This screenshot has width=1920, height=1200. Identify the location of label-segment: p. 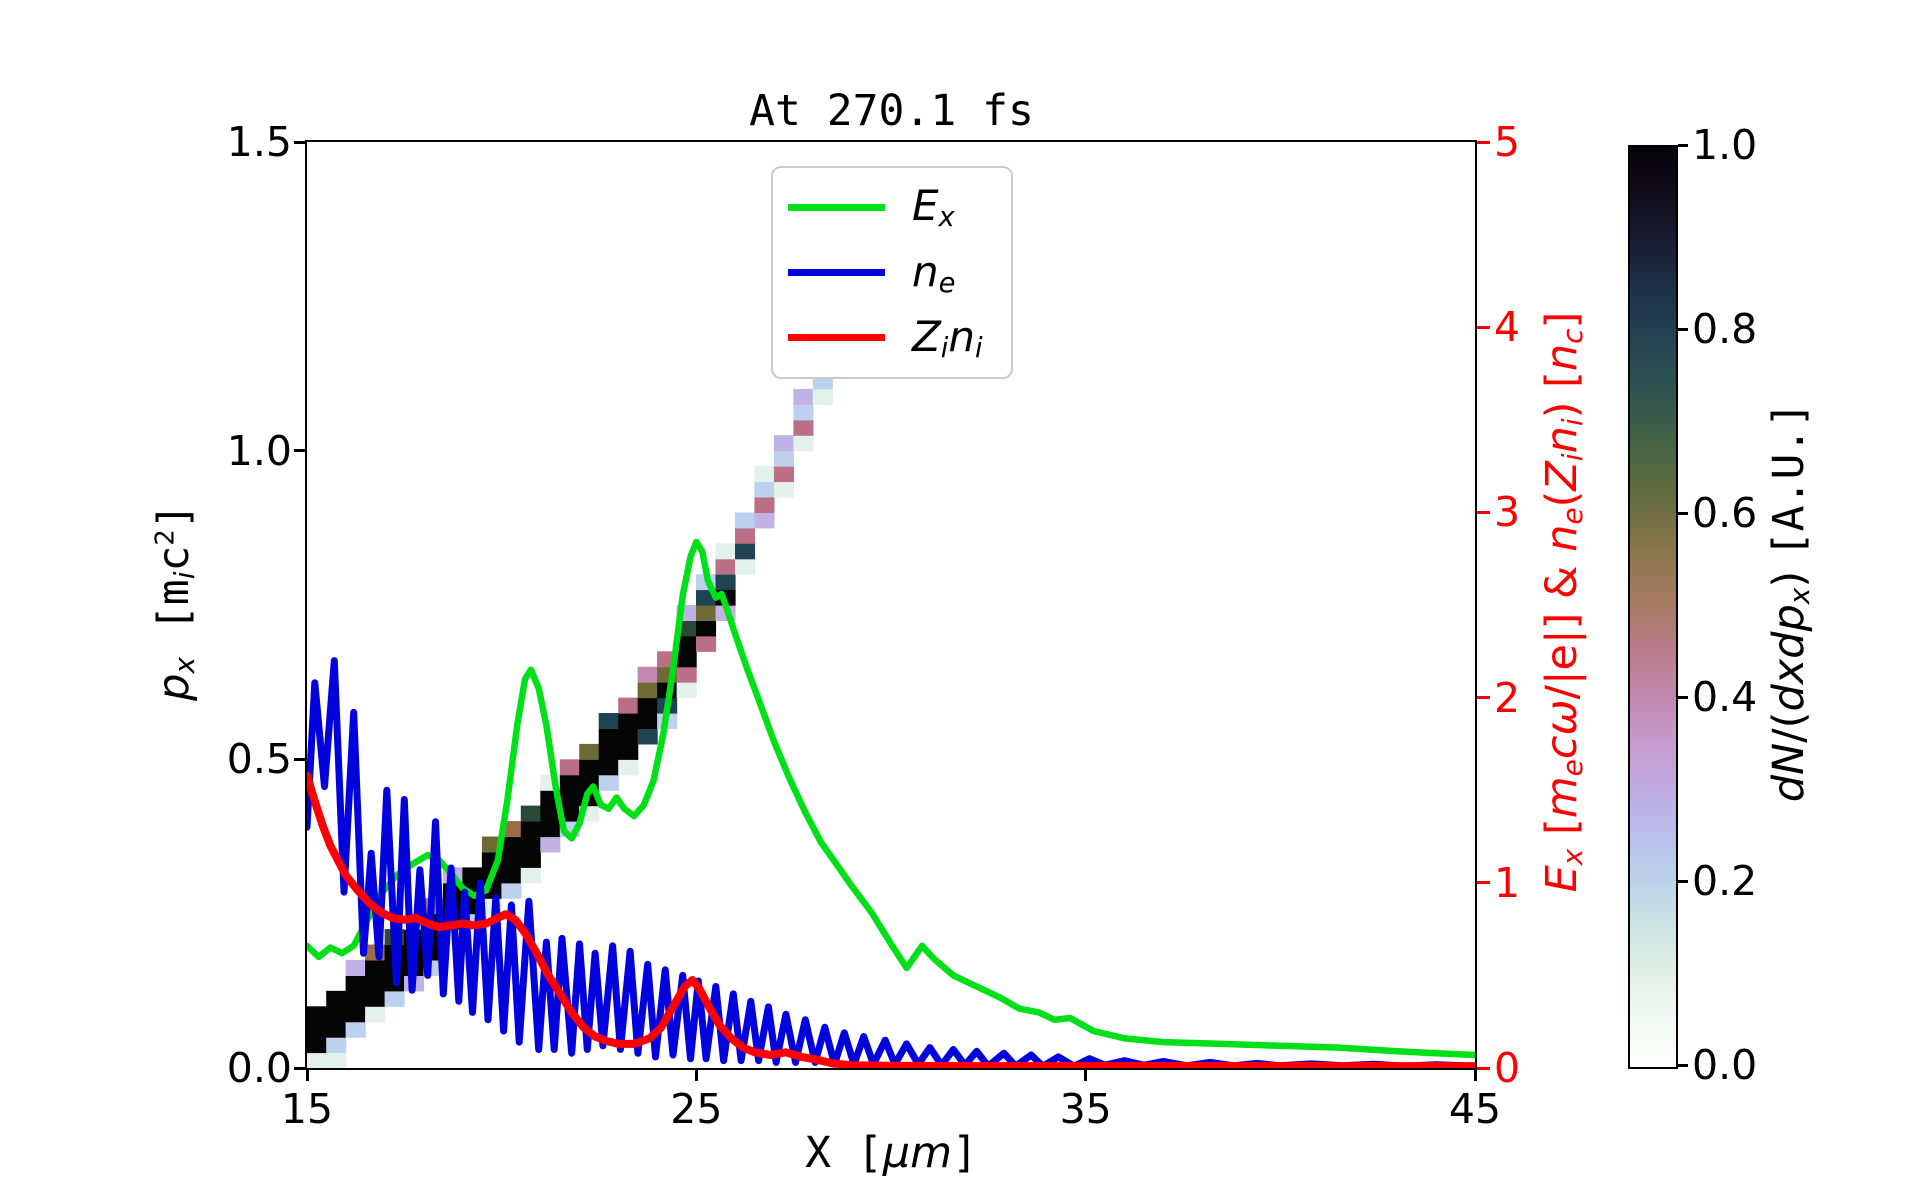
(173, 687).